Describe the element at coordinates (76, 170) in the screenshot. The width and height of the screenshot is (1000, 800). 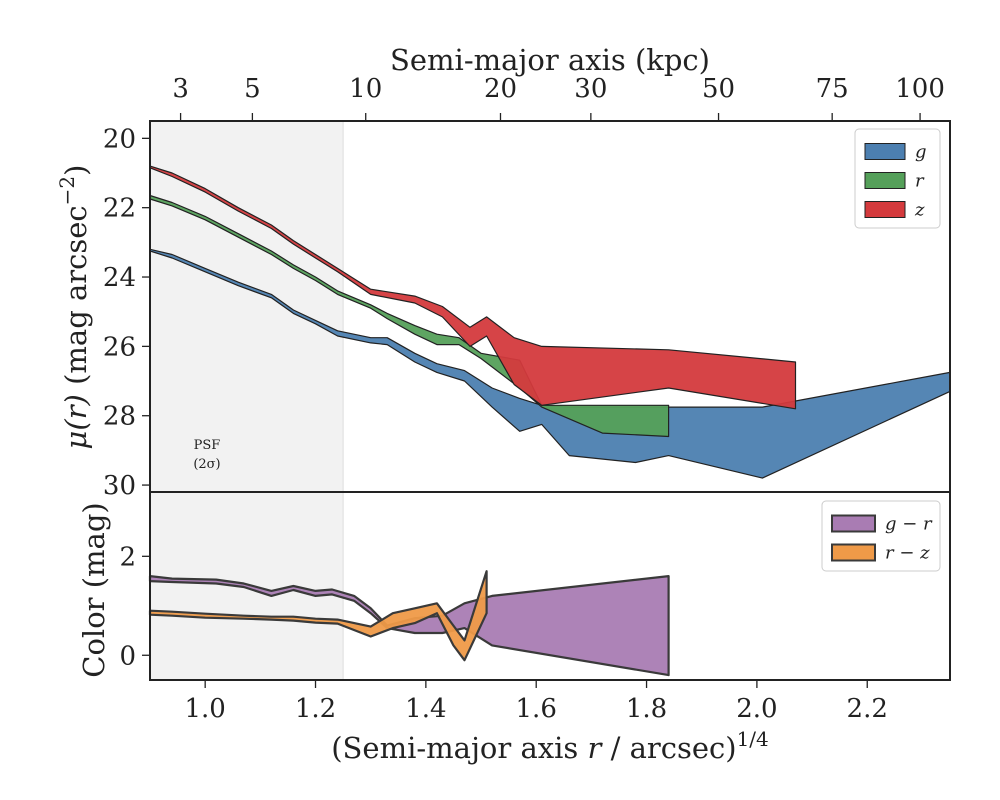
I see `y-axis-label-close: )` at that location.